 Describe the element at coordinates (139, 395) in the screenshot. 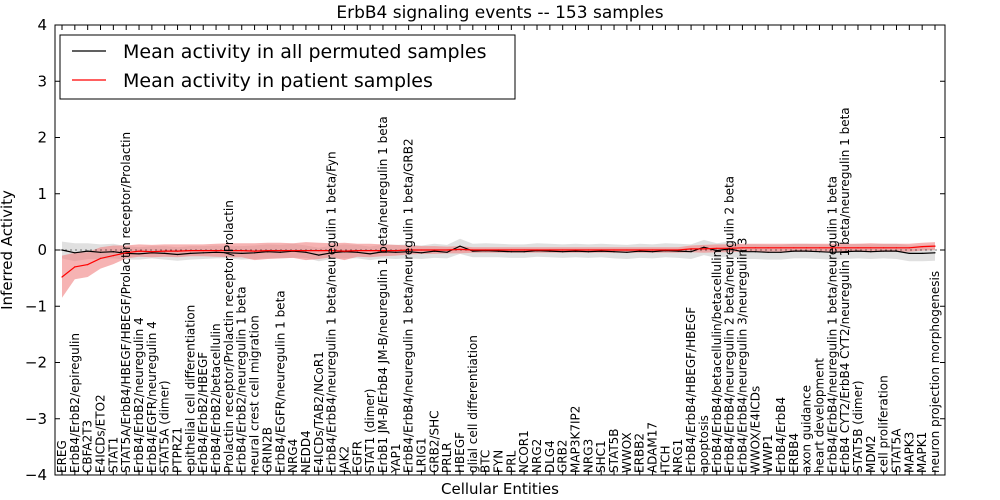

I see `x-tick-label: ErbB4/ErbB2/neuregulin 4` at that location.